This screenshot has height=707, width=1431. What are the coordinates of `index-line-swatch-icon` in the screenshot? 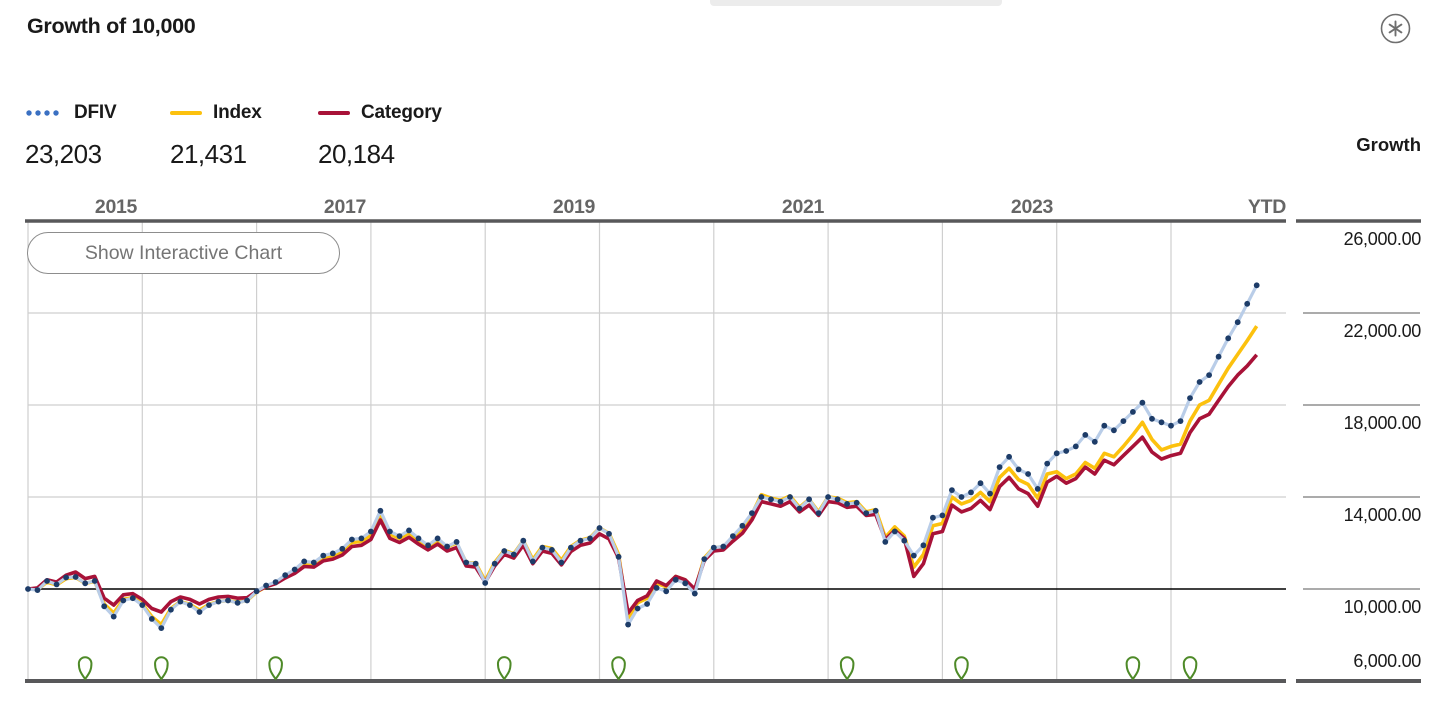 It's located at (186, 113).